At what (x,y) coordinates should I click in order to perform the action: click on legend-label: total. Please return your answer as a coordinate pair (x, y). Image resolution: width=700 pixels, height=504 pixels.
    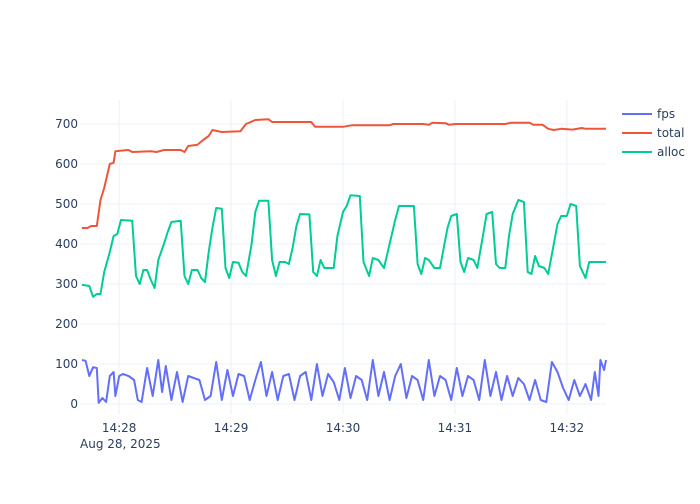
    Looking at the image, I should click on (670, 133).